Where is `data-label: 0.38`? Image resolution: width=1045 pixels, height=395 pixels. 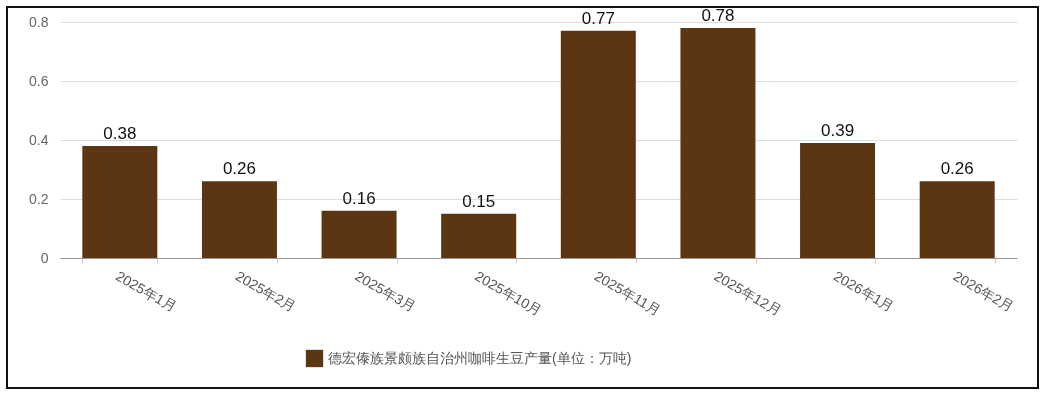 data-label: 0.38 is located at coordinates (120, 133).